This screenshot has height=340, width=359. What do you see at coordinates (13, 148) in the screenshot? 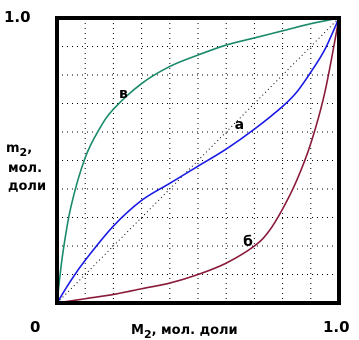
I see `y-axis-label-main: m` at bounding box center [13, 148].